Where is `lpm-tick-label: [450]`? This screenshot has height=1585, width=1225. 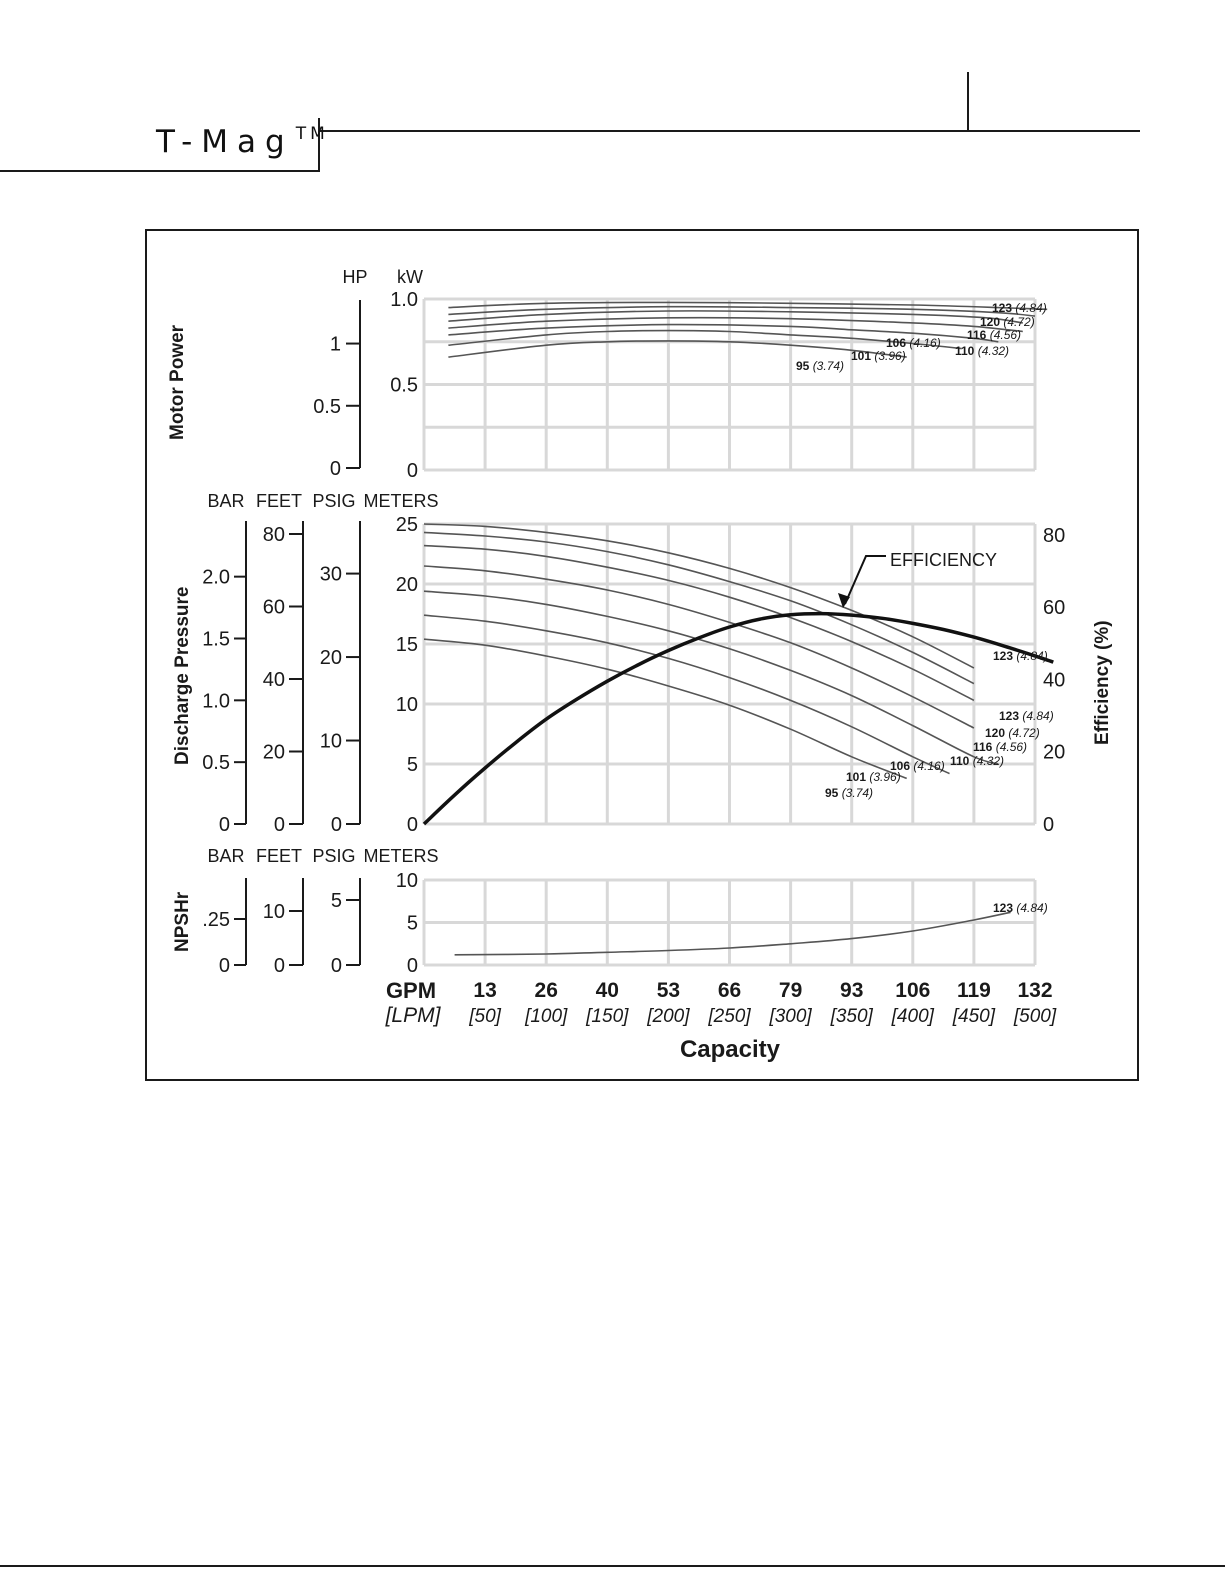
lpm-tick-label: [450] is located at coordinates (974, 1016).